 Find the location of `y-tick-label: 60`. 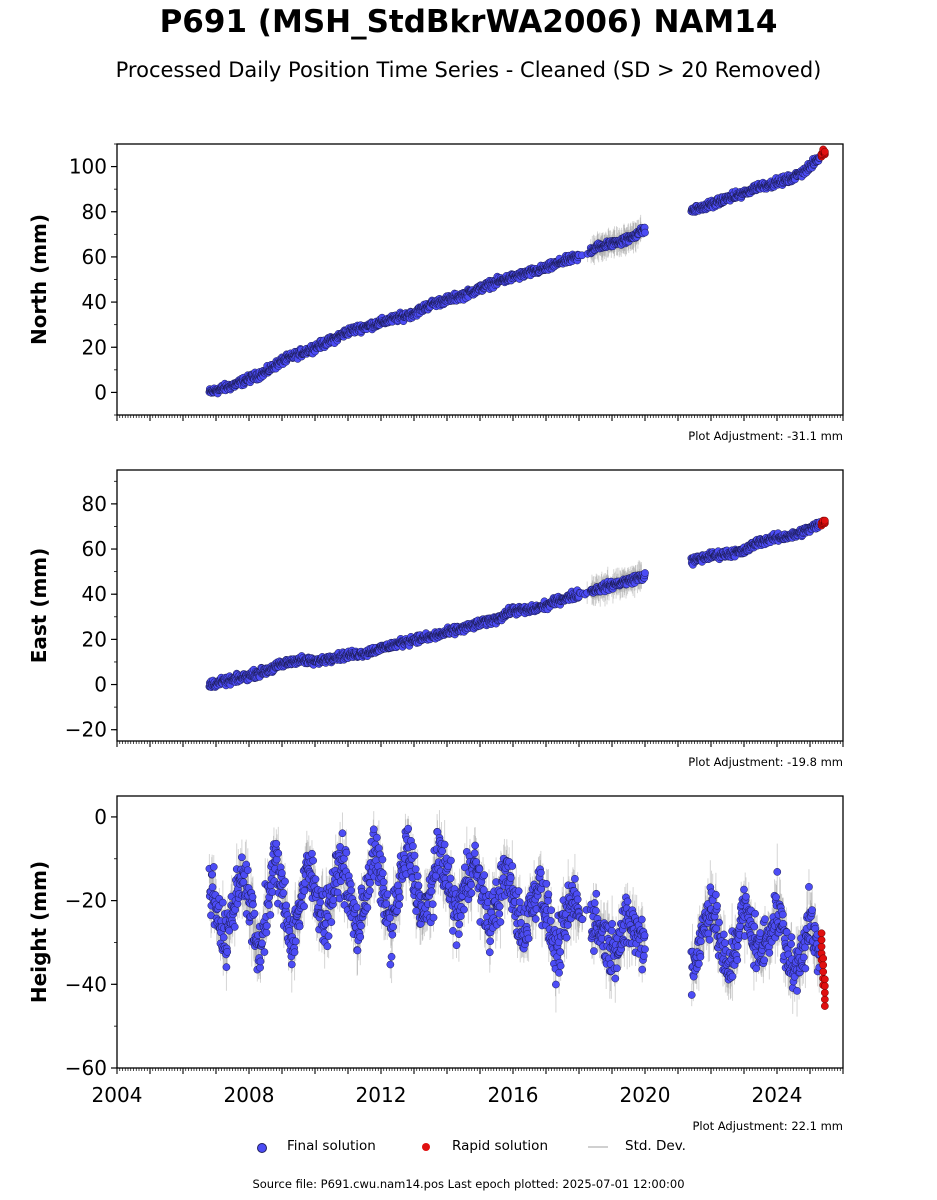

y-tick-label: 60 is located at coordinates (94, 257).